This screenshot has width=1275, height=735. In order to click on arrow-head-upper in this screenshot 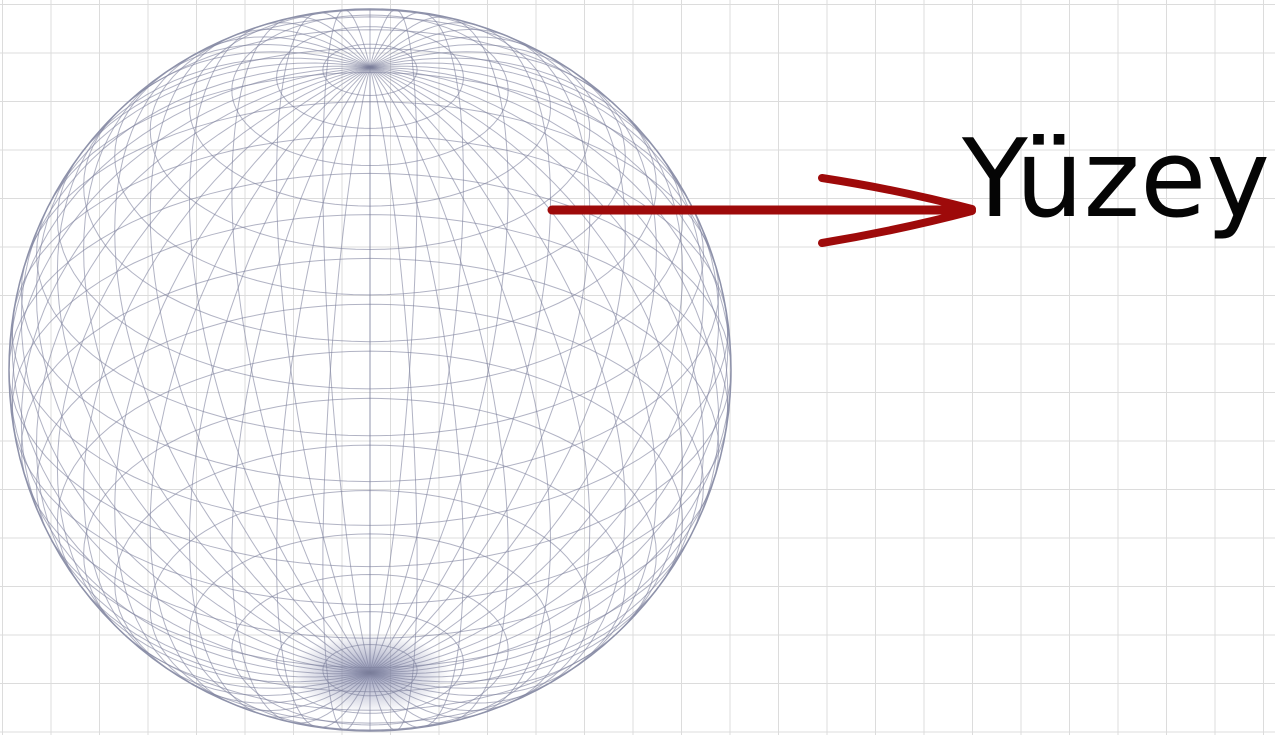, I will do `click(897, 193)`.